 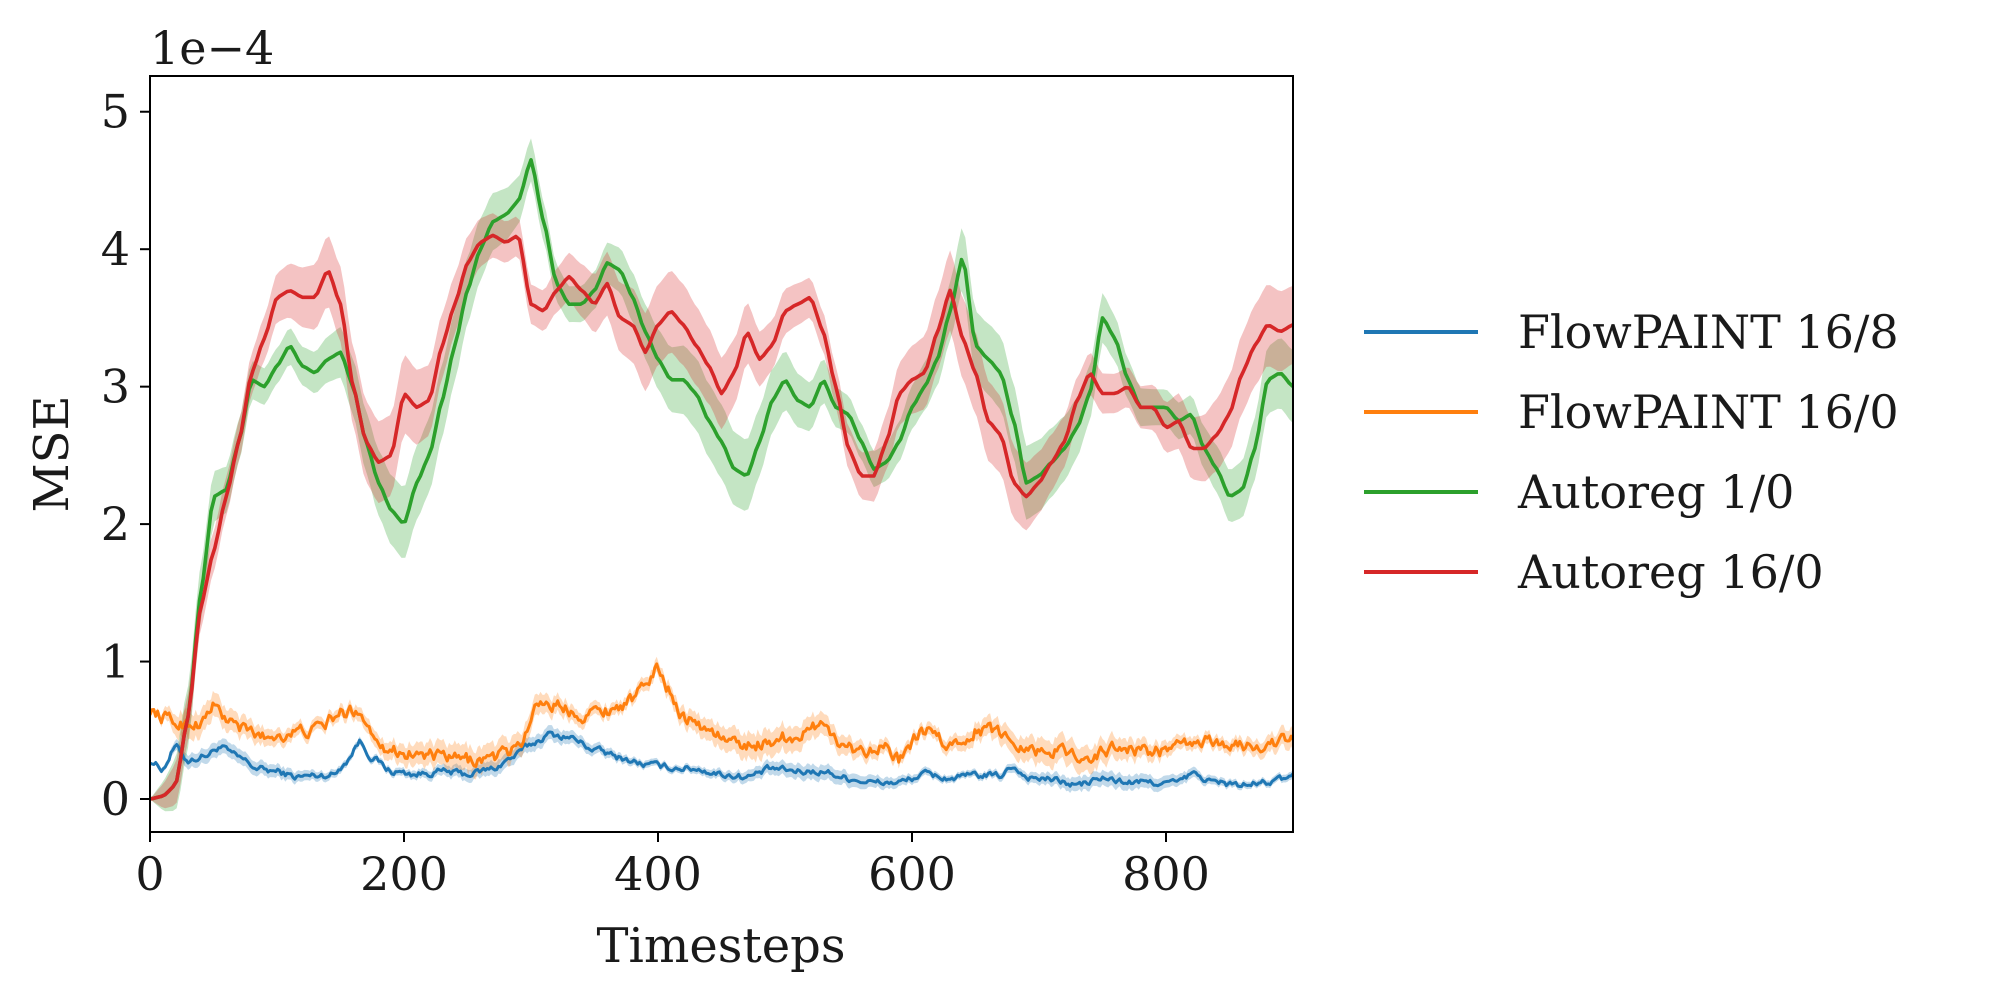 I want to click on legend-entry-label: FlowPAINT 16/8, so click(x=1708, y=332).